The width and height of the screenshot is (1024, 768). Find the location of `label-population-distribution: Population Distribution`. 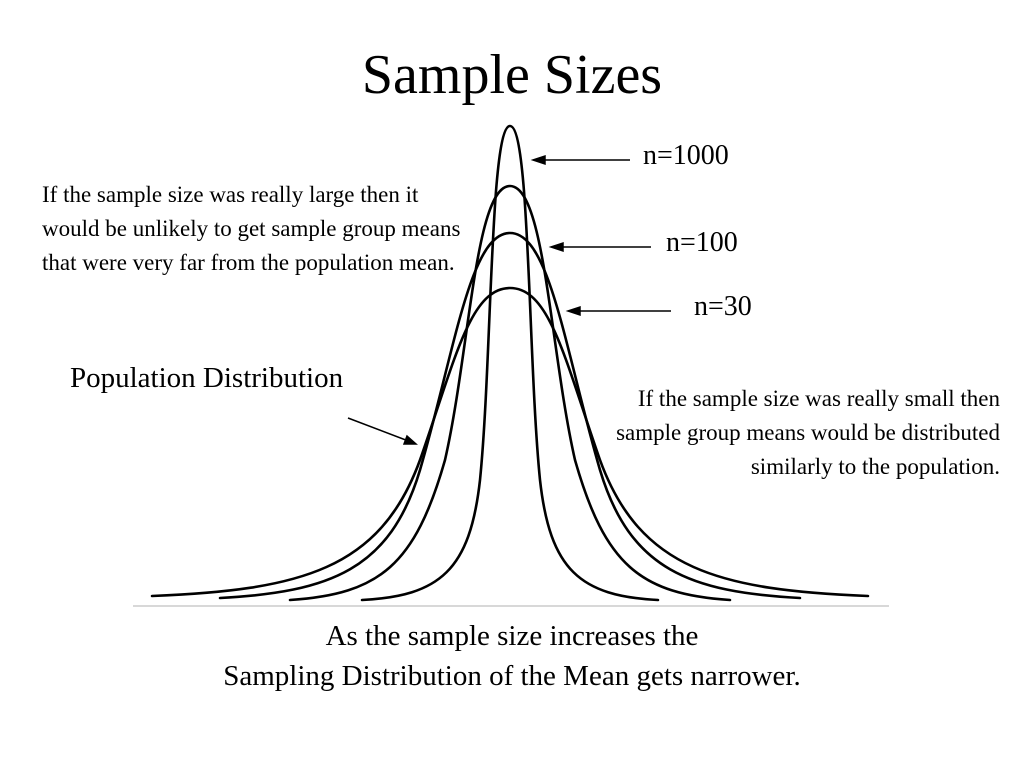

label-population-distribution: Population Distribution is located at coordinates (207, 378).